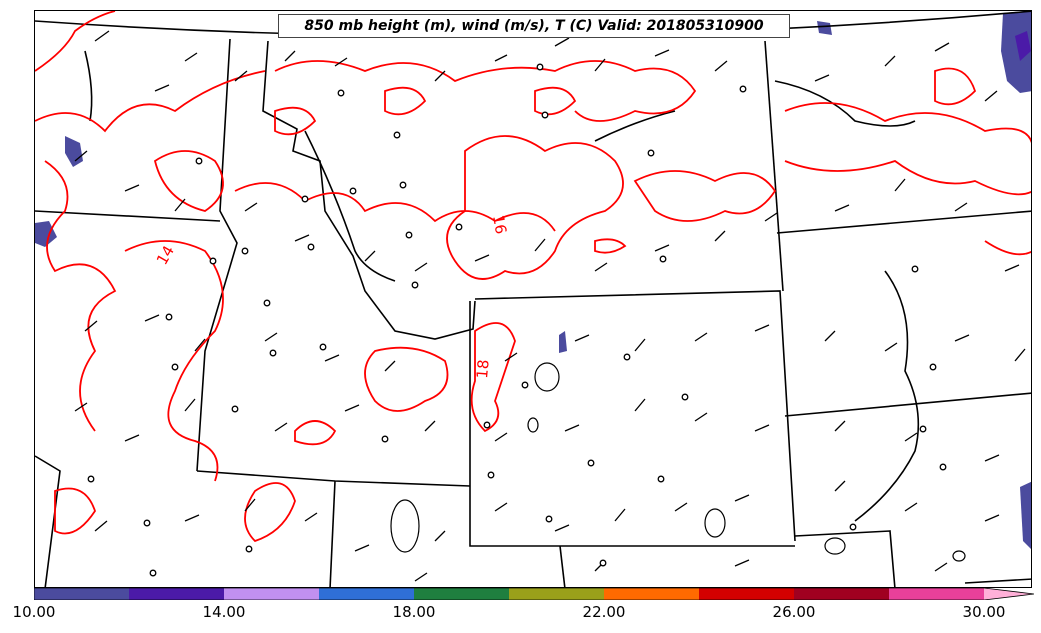 Image resolution: width=1041 pixels, height=633 pixels. I want to click on contour-label-18: 18, so click(483, 369).